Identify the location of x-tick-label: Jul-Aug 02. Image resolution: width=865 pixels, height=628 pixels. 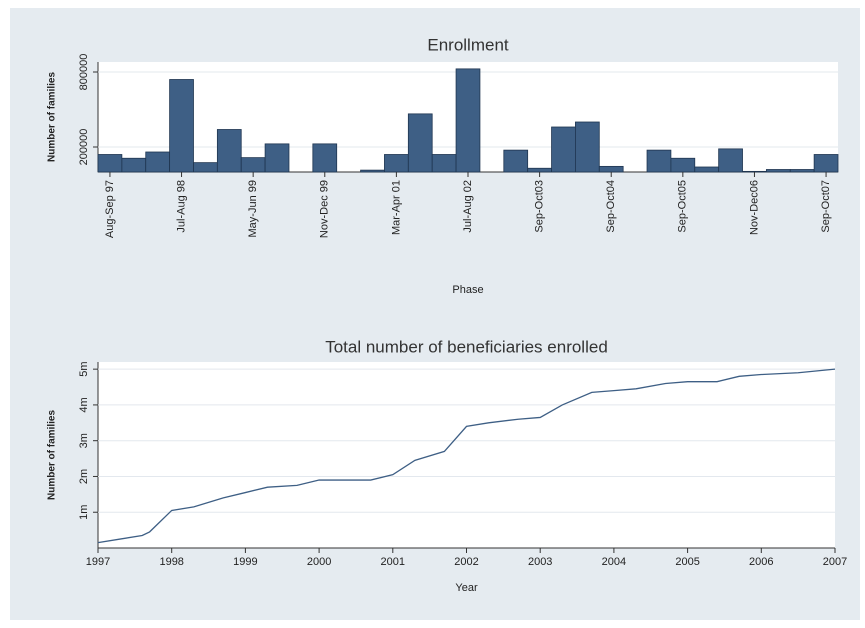
(468, 206).